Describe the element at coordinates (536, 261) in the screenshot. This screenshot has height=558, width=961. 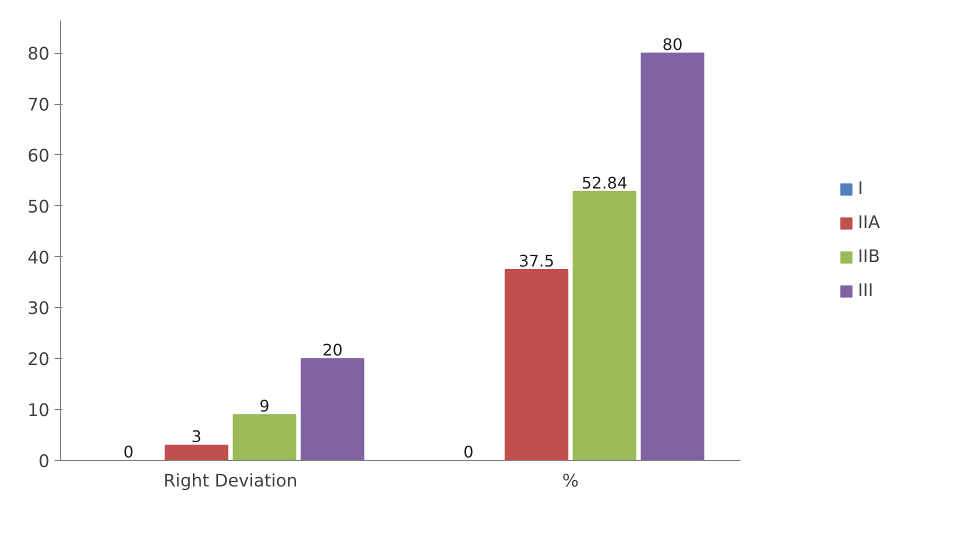
I see `data-label: 37.5` at that location.